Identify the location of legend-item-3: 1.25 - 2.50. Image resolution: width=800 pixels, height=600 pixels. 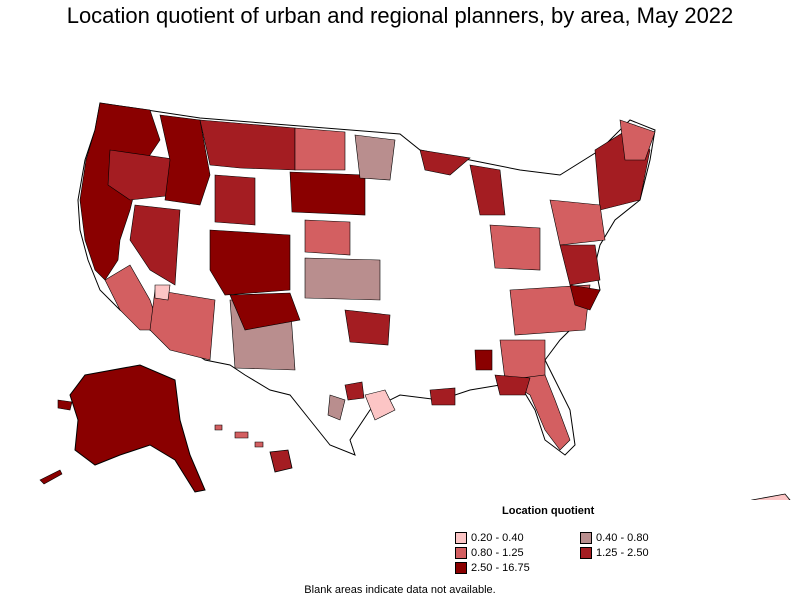
(614, 553).